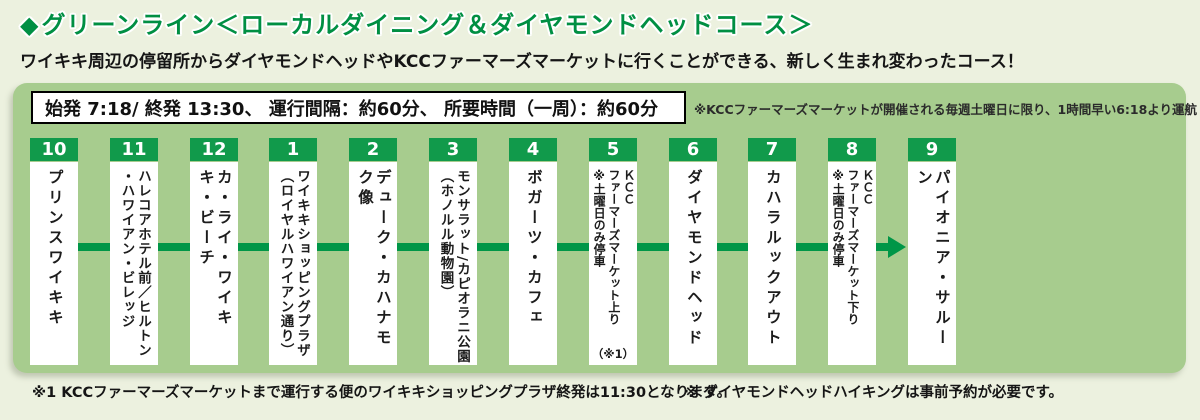  I want to click on stop-6: 6 ダイヤモンドヘッド, so click(693, 251).